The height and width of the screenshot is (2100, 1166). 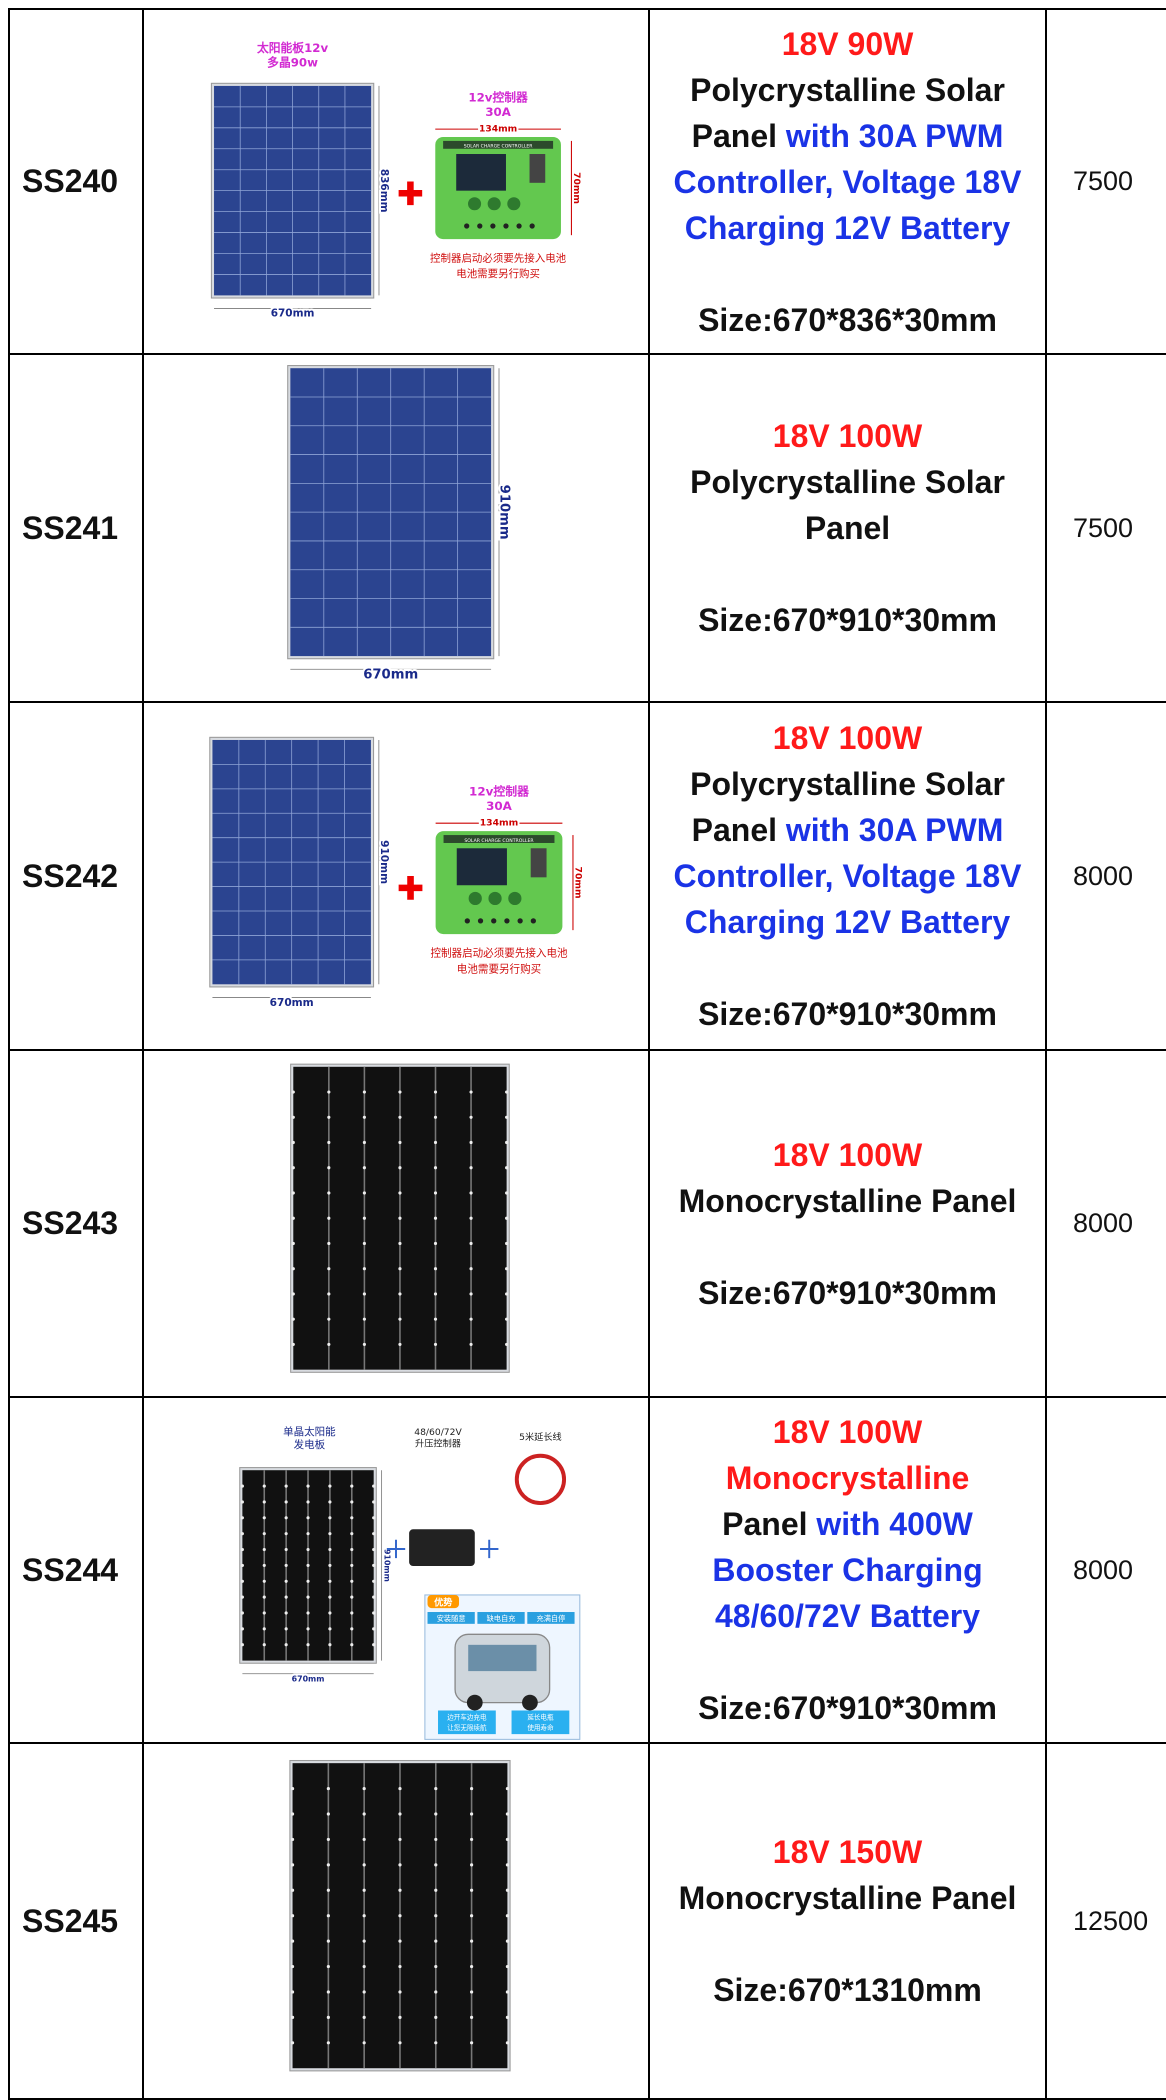 What do you see at coordinates (498, 273) in the screenshot?
I see `image-label: 电池需要另行购买` at bounding box center [498, 273].